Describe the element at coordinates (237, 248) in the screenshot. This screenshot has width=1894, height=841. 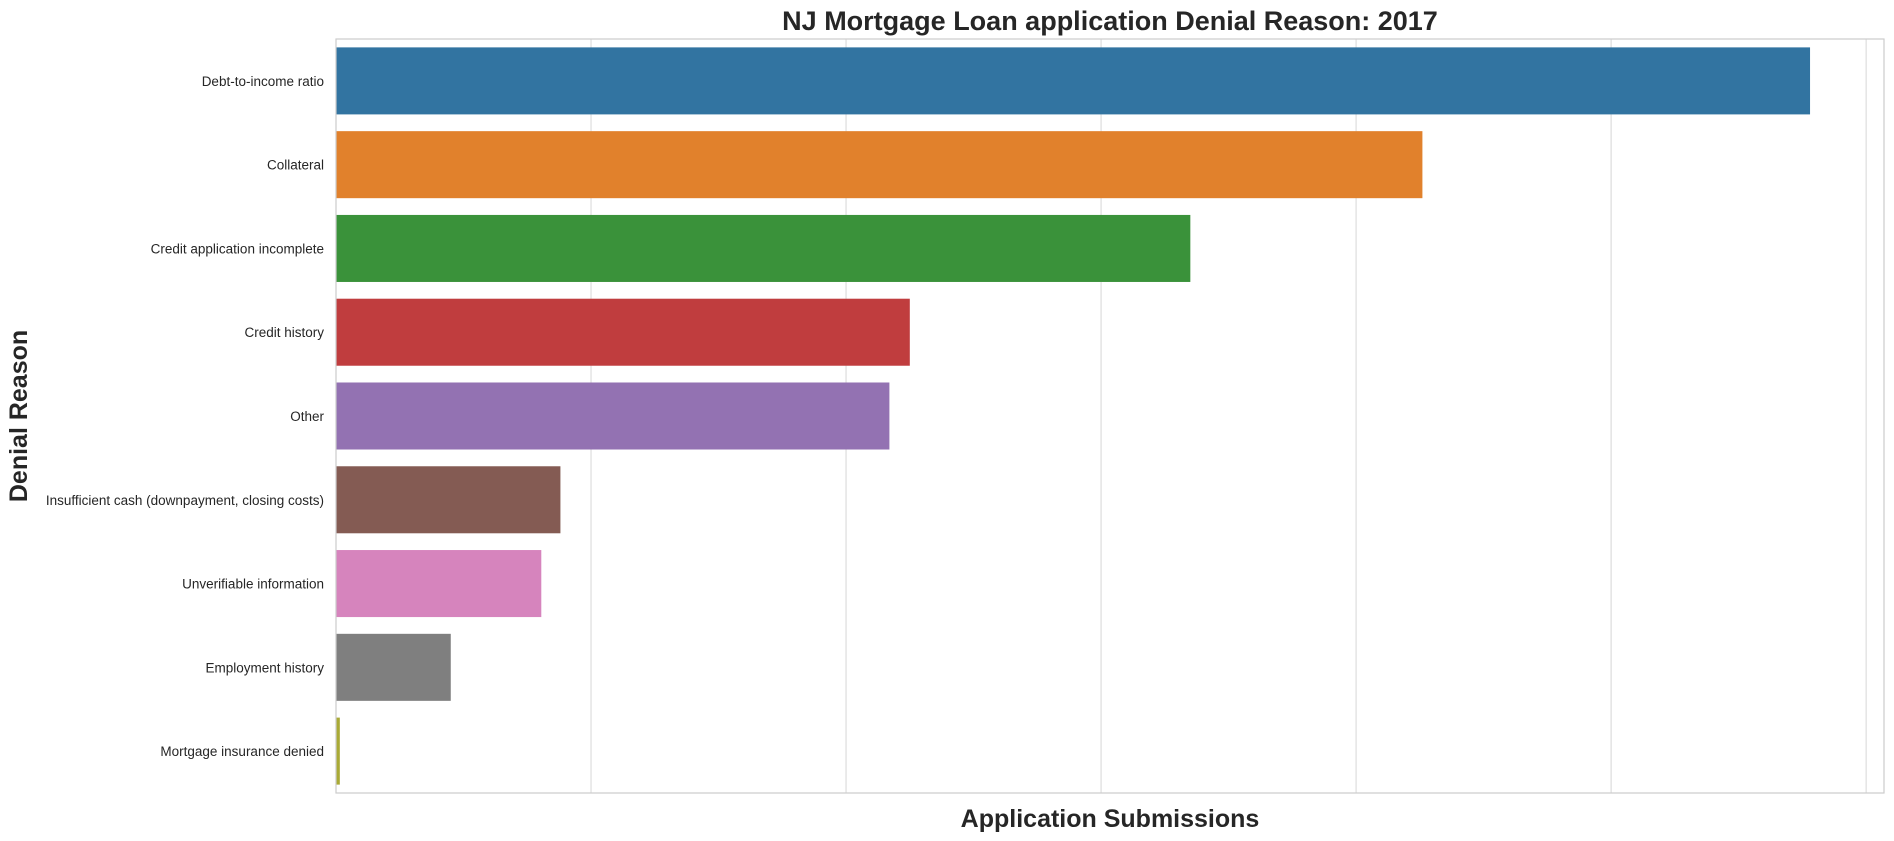
I see `y-tick-label: Credit application incomplete` at that location.